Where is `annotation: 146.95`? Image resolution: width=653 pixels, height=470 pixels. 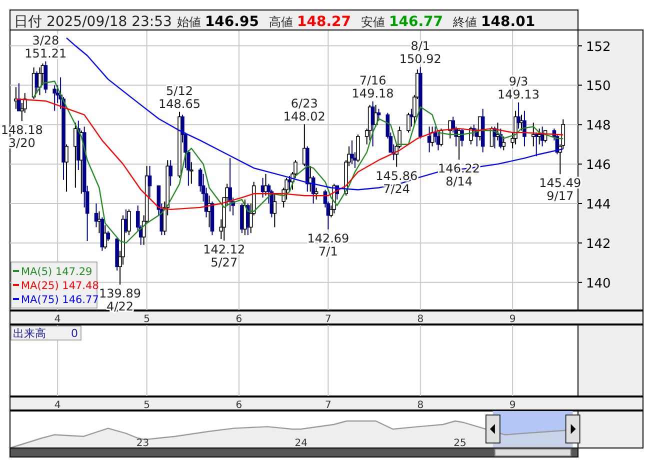
annotation: 146.95 is located at coordinates (231, 22).